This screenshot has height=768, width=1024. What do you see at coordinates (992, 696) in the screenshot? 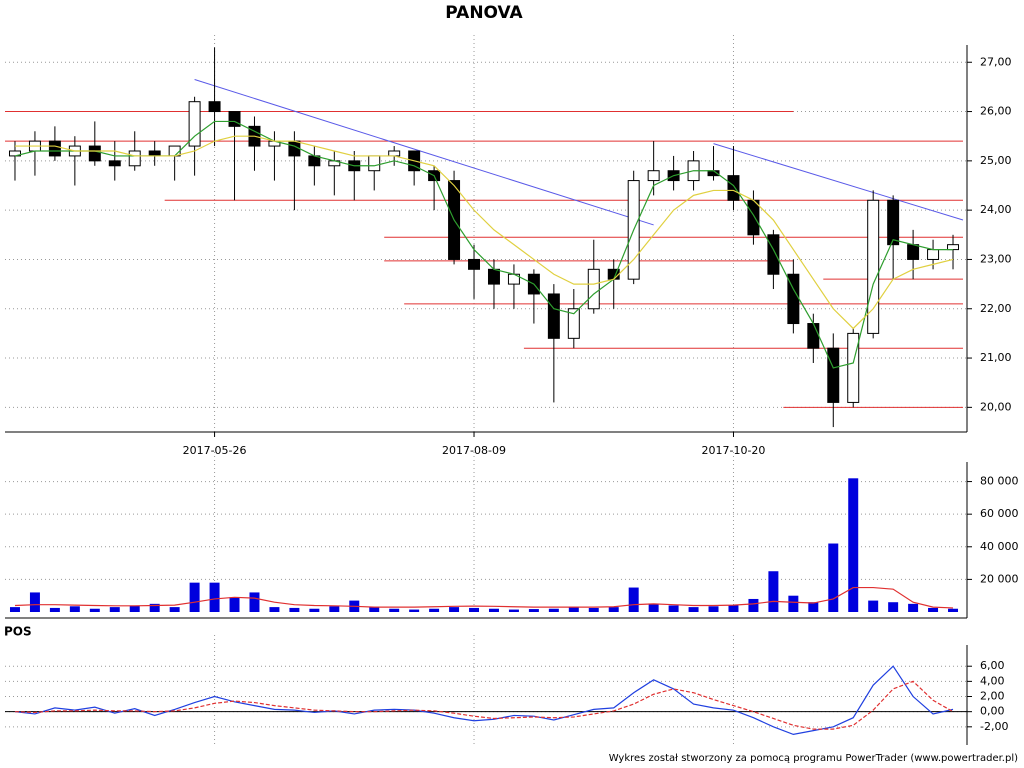
I see `y-tick-label: 2,00` at bounding box center [992, 696].